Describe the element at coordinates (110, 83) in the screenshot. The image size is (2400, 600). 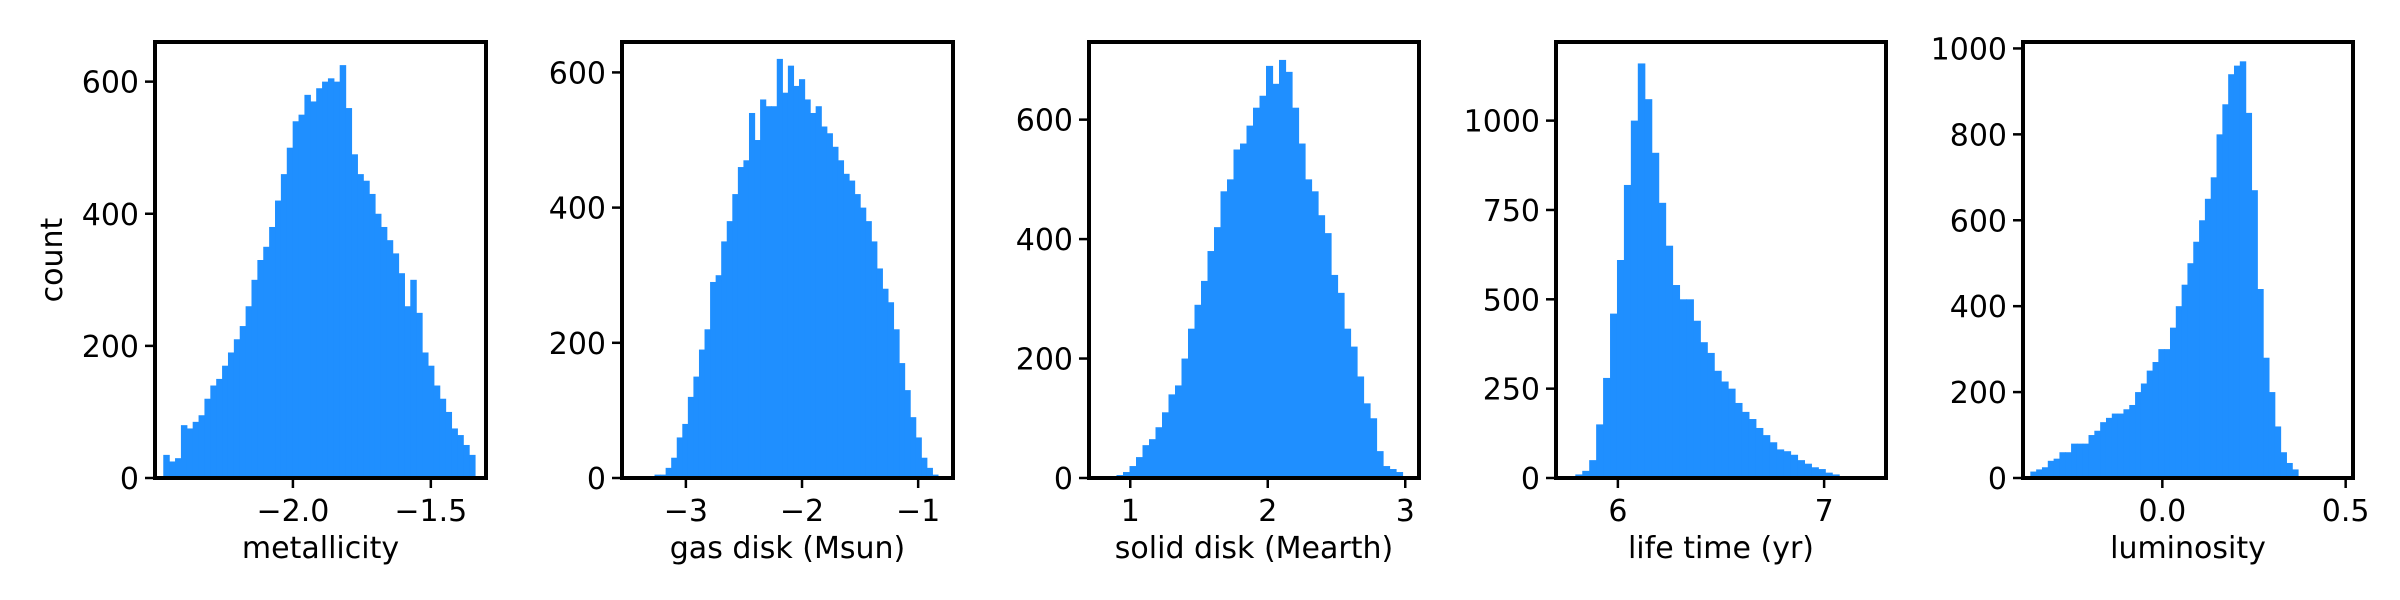
I see `y-tick-label: 600` at that location.